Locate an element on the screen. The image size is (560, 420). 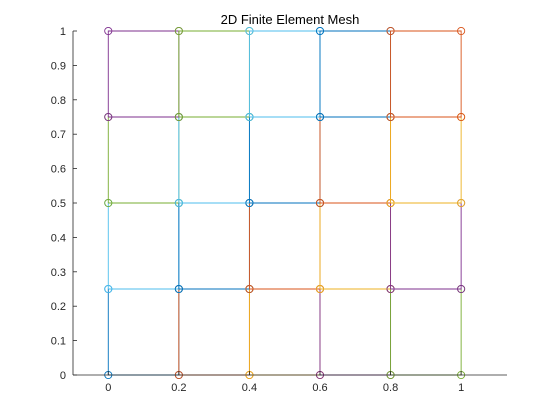
y-tick-label: 0.1 is located at coordinates (58, 342).